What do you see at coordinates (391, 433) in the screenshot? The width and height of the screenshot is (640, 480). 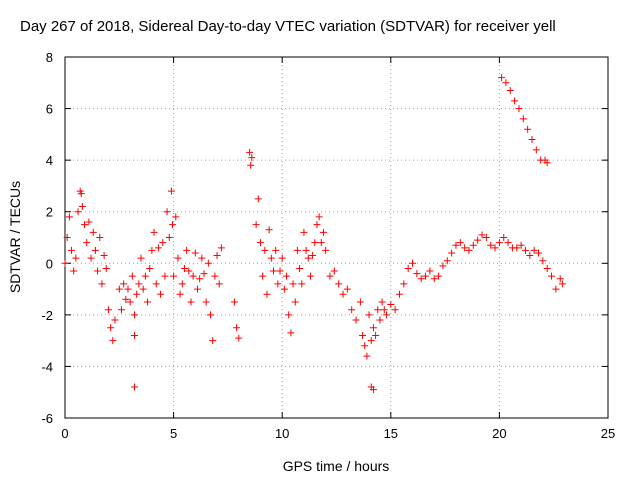 I see `x-tick-label: 15` at bounding box center [391, 433].